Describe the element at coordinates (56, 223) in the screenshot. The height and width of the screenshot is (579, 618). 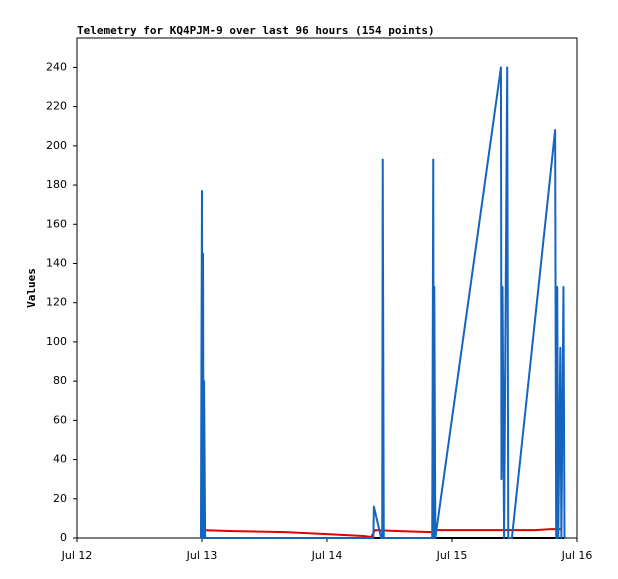
I see `y-tick-label: 160` at that location.